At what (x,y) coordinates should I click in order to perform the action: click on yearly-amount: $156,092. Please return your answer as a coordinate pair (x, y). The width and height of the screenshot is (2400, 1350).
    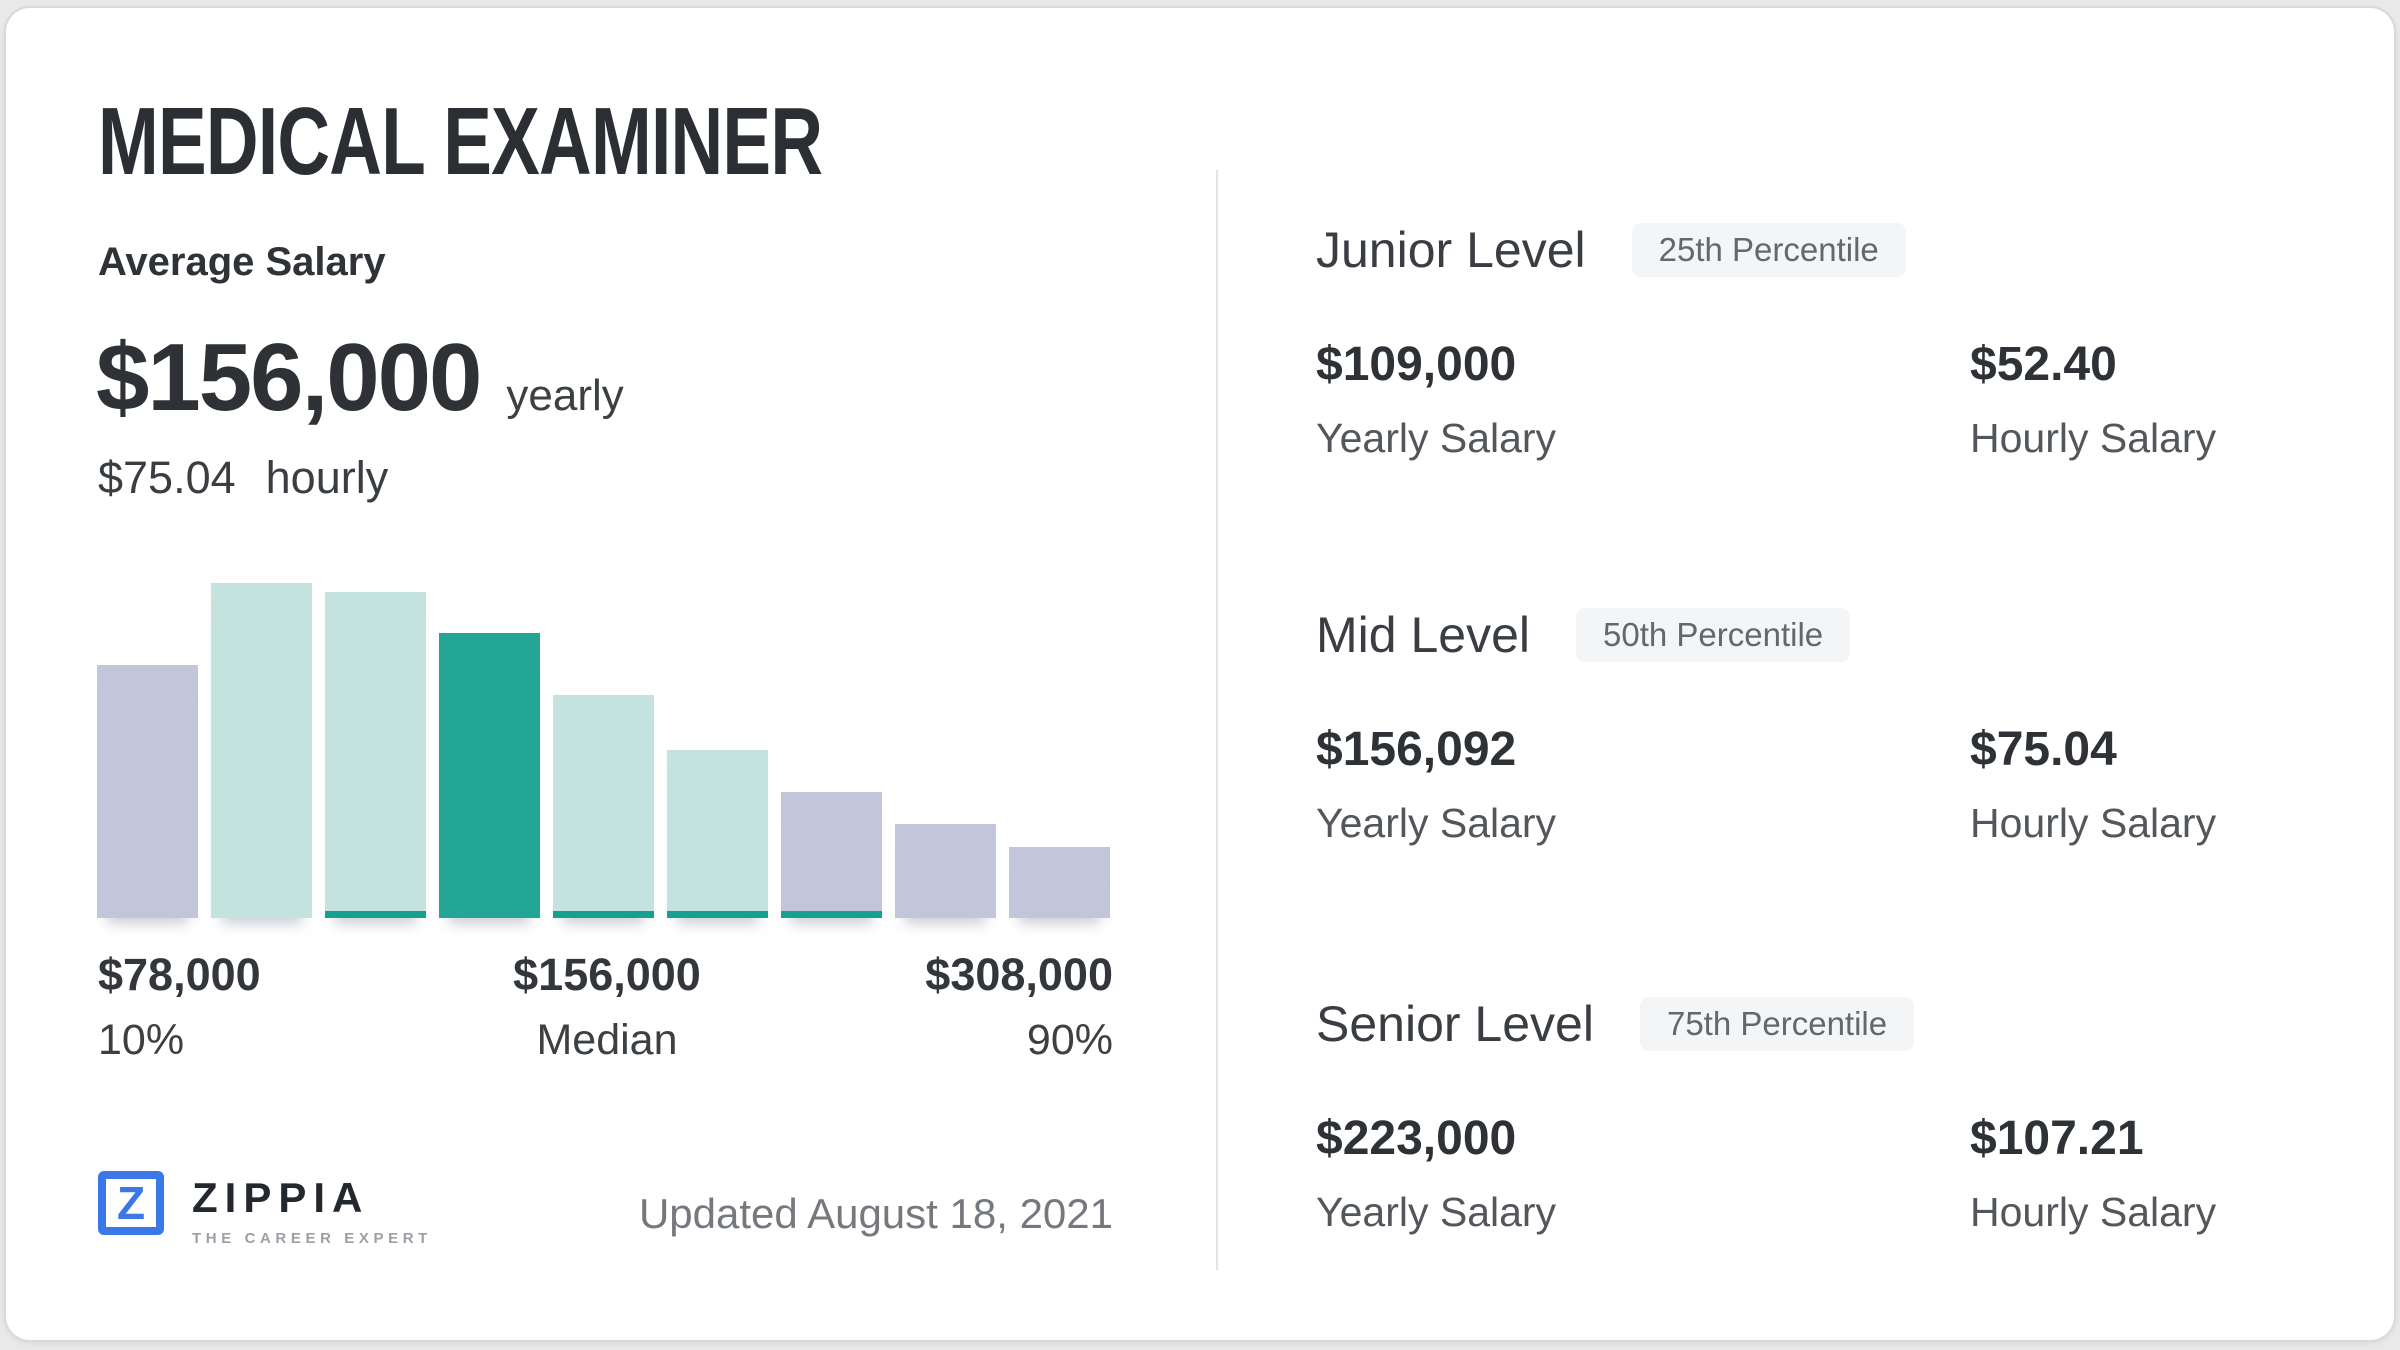
    Looking at the image, I should click on (1416, 749).